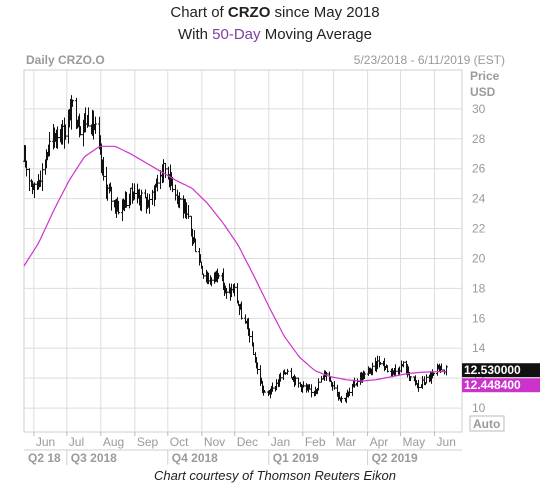 The image size is (550, 488). I want to click on ticker-symbol: CRZO, so click(249, 12).